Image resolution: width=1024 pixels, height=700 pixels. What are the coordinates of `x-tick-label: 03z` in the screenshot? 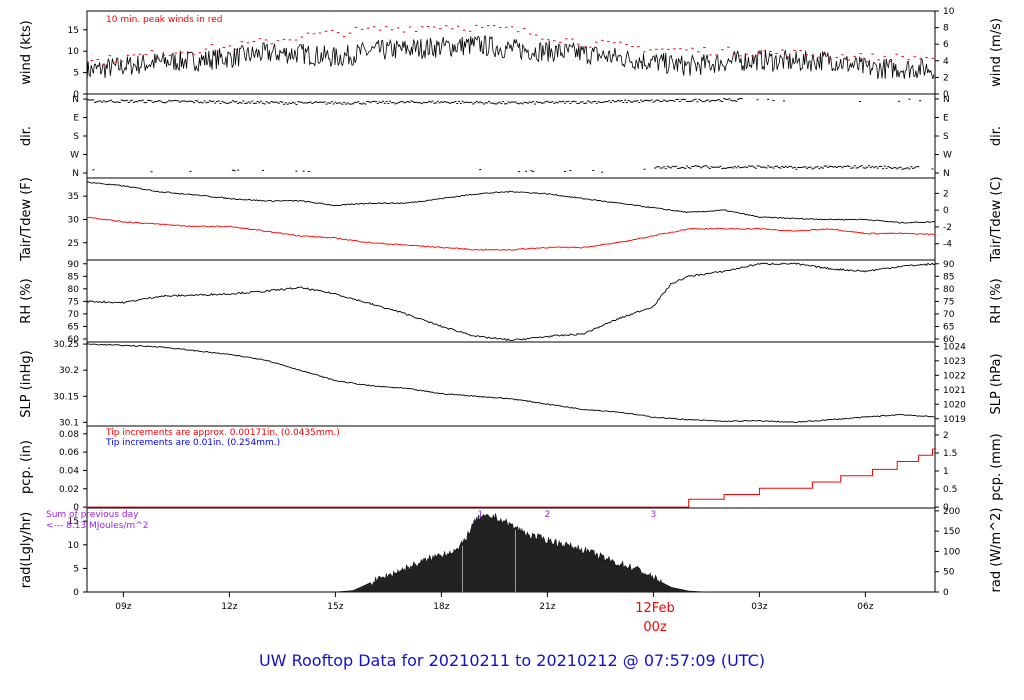 It's located at (759, 607).